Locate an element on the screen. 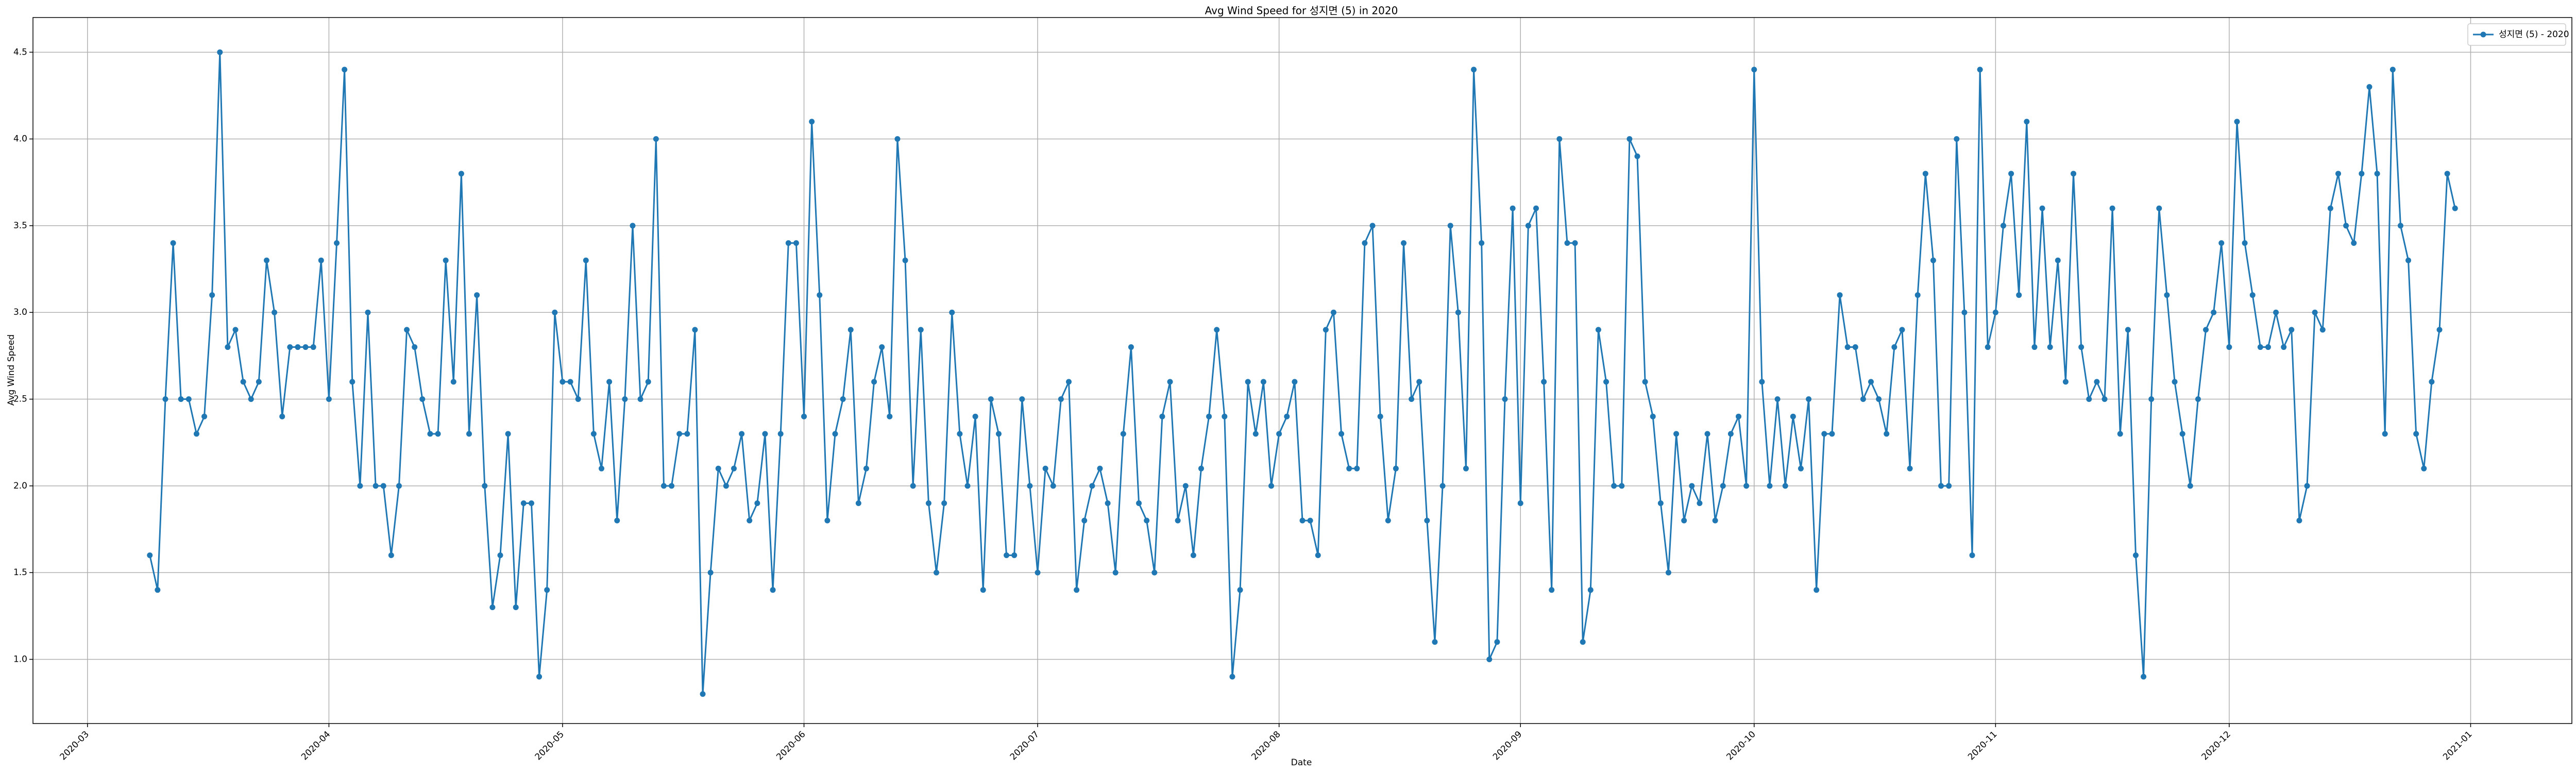  x-tick-label: 2020-08 is located at coordinates (1265, 745).